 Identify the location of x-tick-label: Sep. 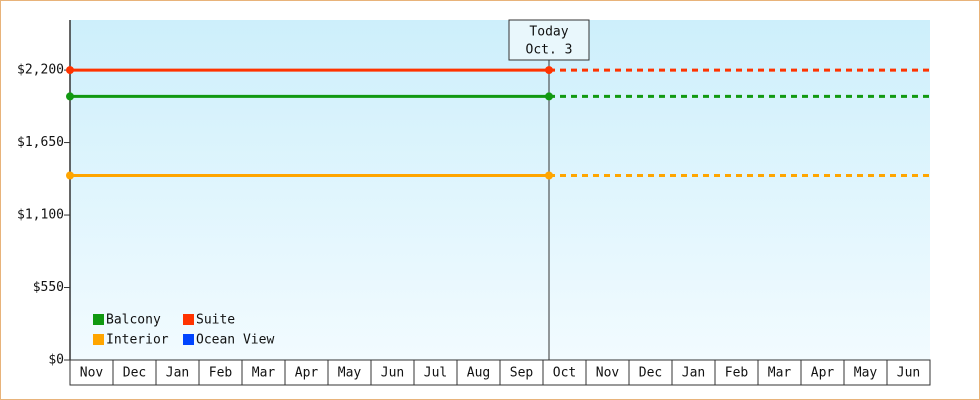
(522, 373).